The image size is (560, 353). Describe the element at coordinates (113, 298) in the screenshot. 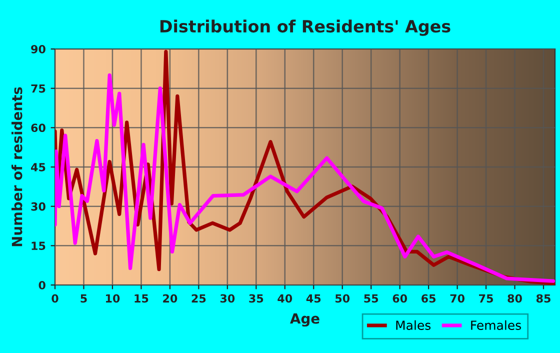

I see `x-tick-label: 10` at that location.